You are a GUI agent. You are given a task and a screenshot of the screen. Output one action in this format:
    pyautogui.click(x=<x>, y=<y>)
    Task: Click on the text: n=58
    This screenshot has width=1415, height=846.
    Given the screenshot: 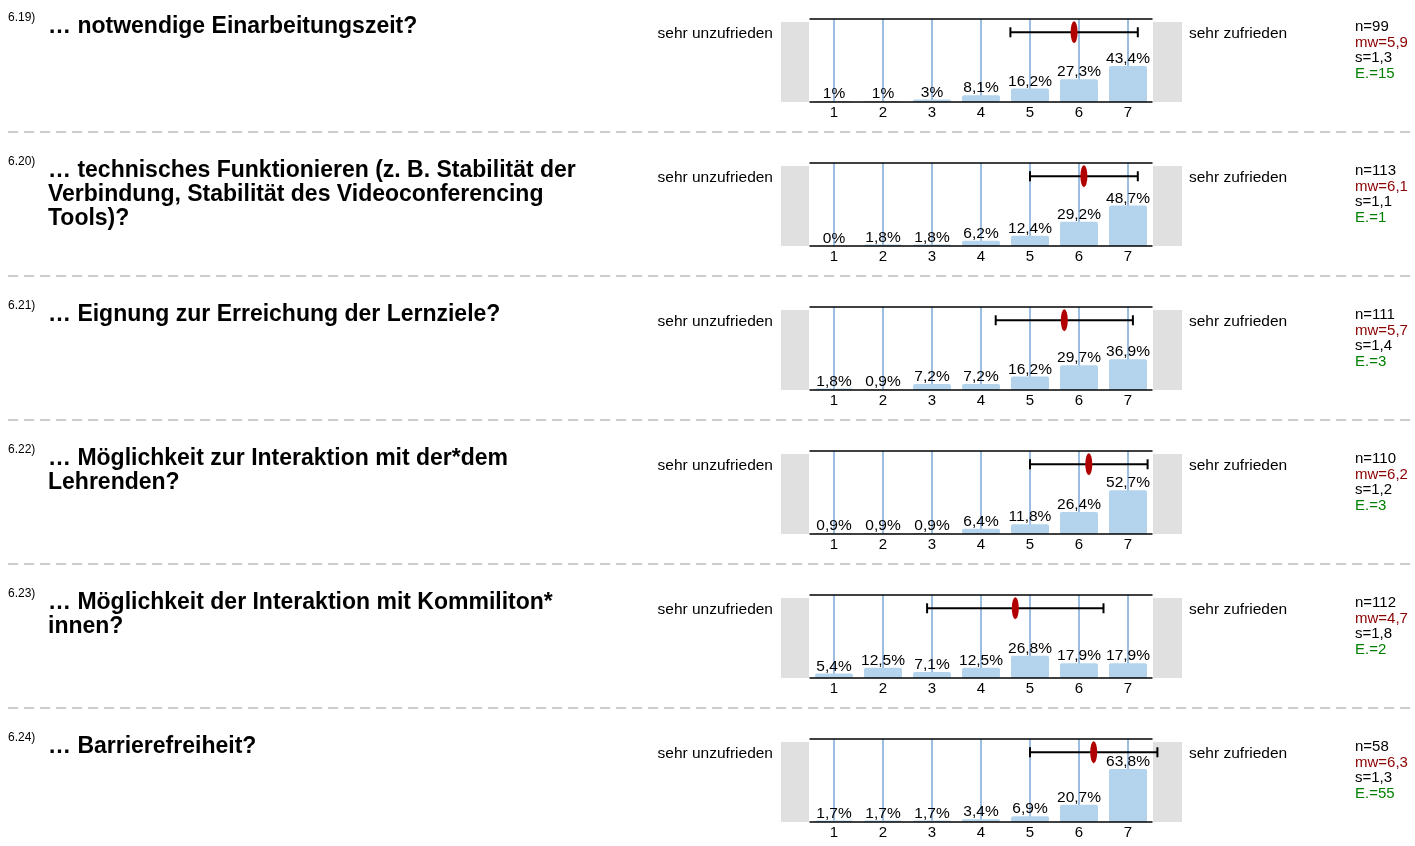 What is the action you would take?
    pyautogui.click(x=1372, y=745)
    